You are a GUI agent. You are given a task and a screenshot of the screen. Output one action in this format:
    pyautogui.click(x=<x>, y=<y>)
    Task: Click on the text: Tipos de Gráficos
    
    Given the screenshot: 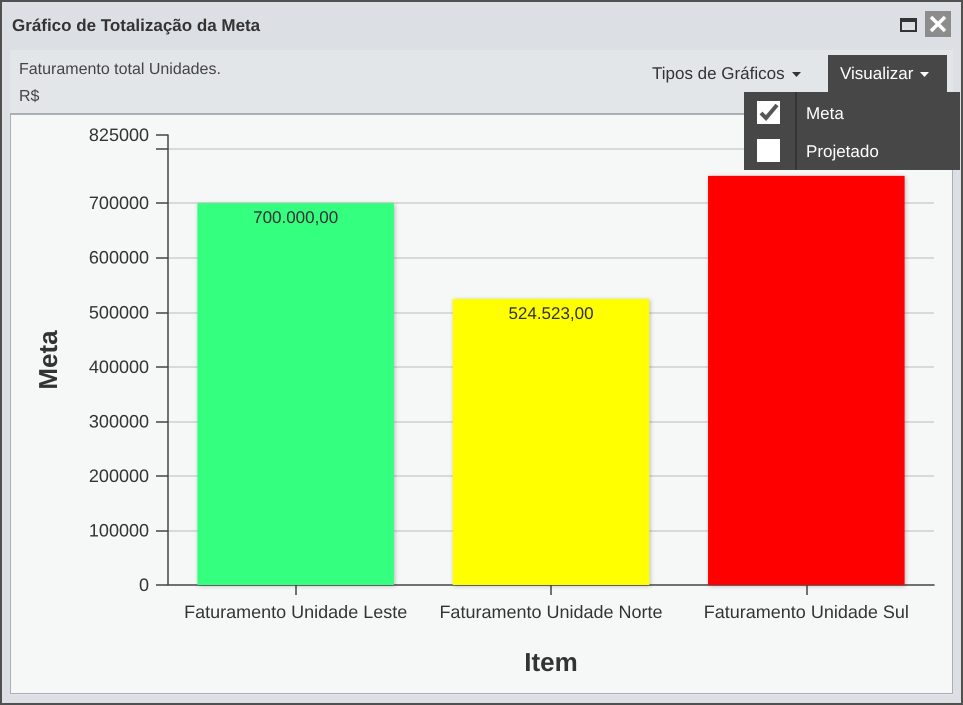 What is the action you would take?
    pyautogui.click(x=718, y=74)
    